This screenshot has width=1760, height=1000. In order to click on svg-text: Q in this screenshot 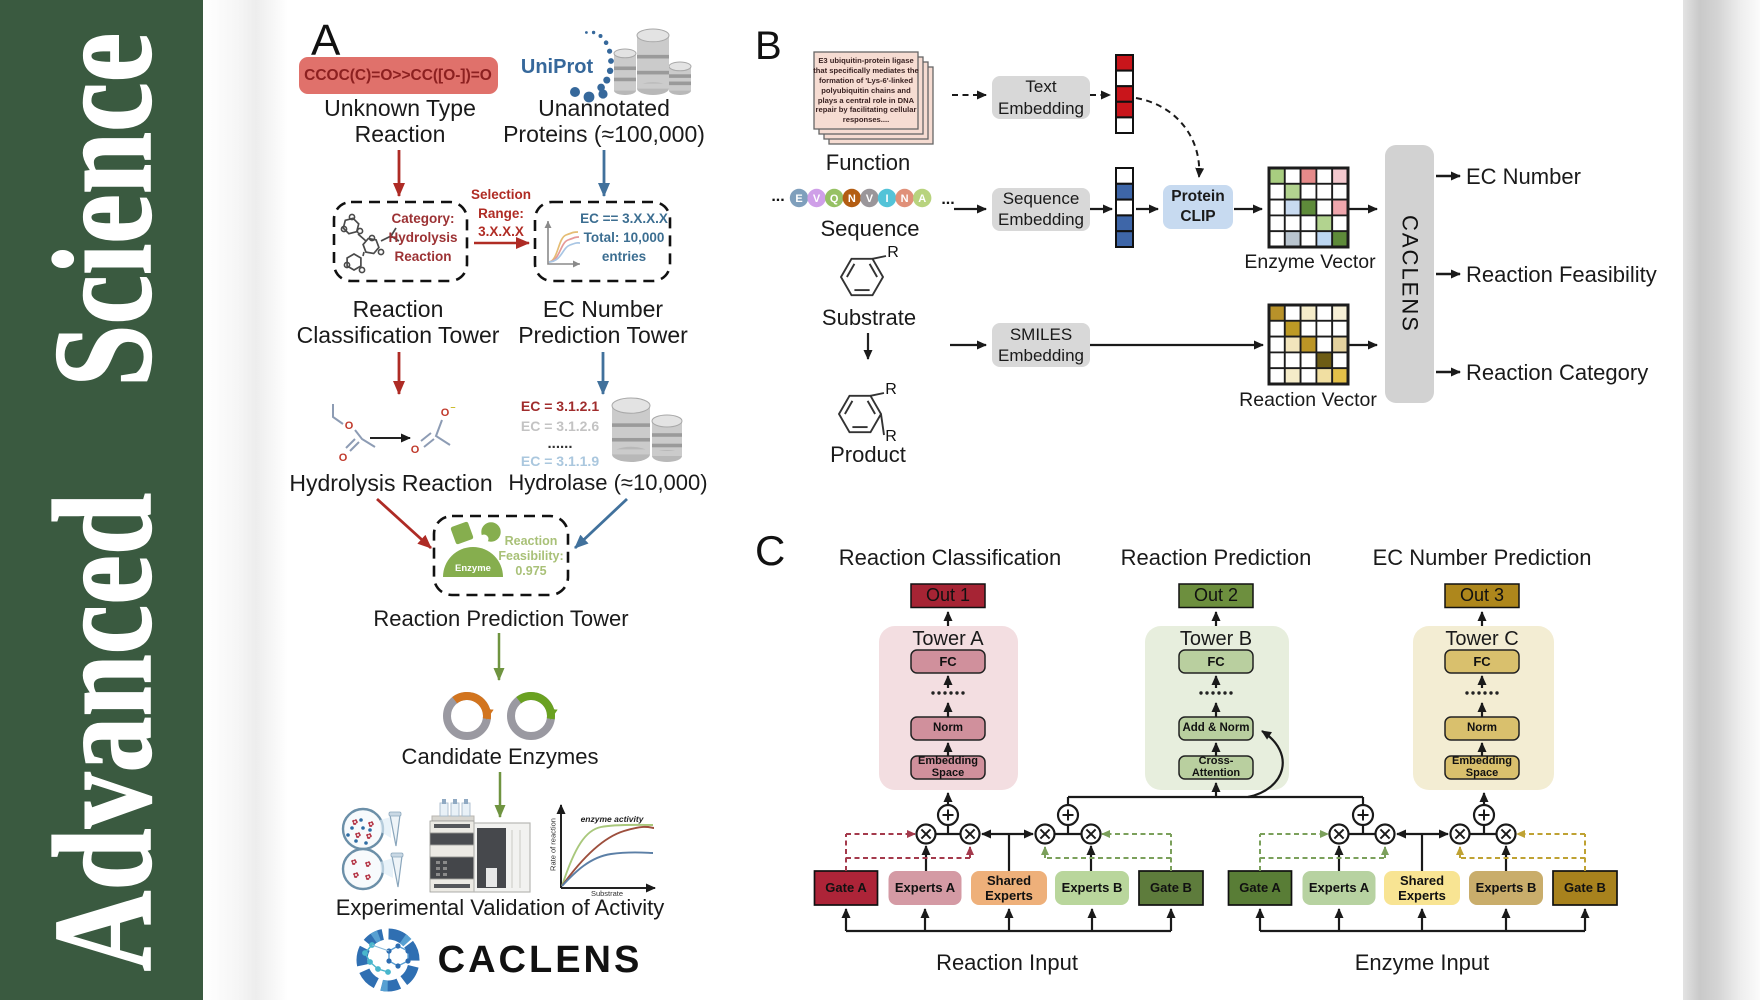, I will do `click(834, 199)`.